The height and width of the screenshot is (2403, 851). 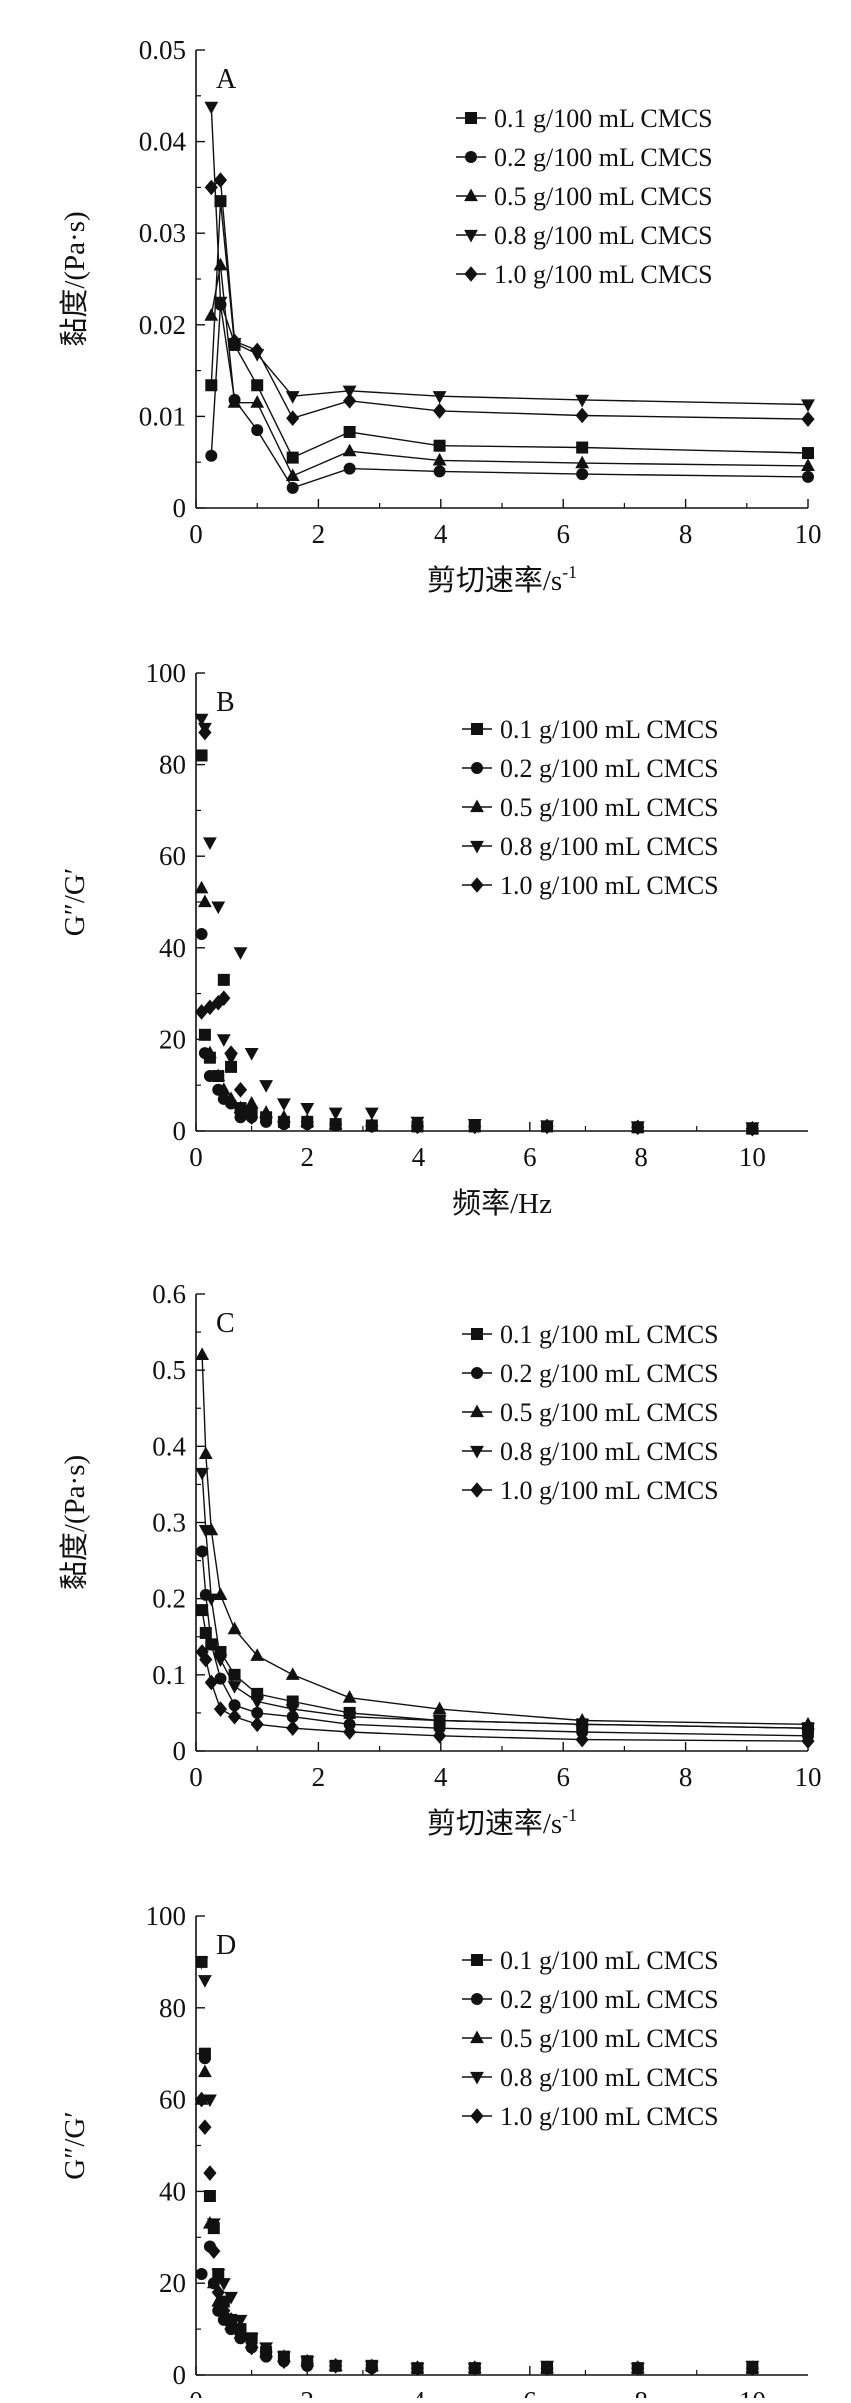 I want to click on y-tick-label: 100, so click(x=166, y=673).